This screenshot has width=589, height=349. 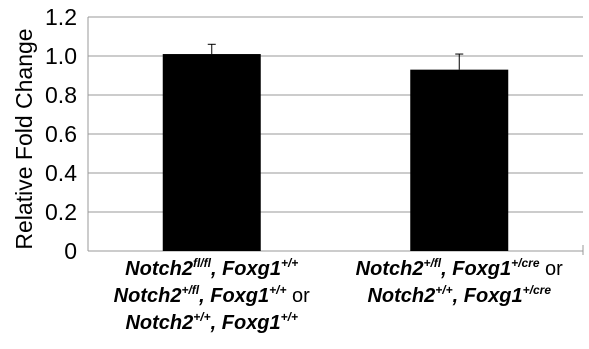 What do you see at coordinates (61, 212) in the screenshot?
I see `y-tick-label: 0.2` at bounding box center [61, 212].